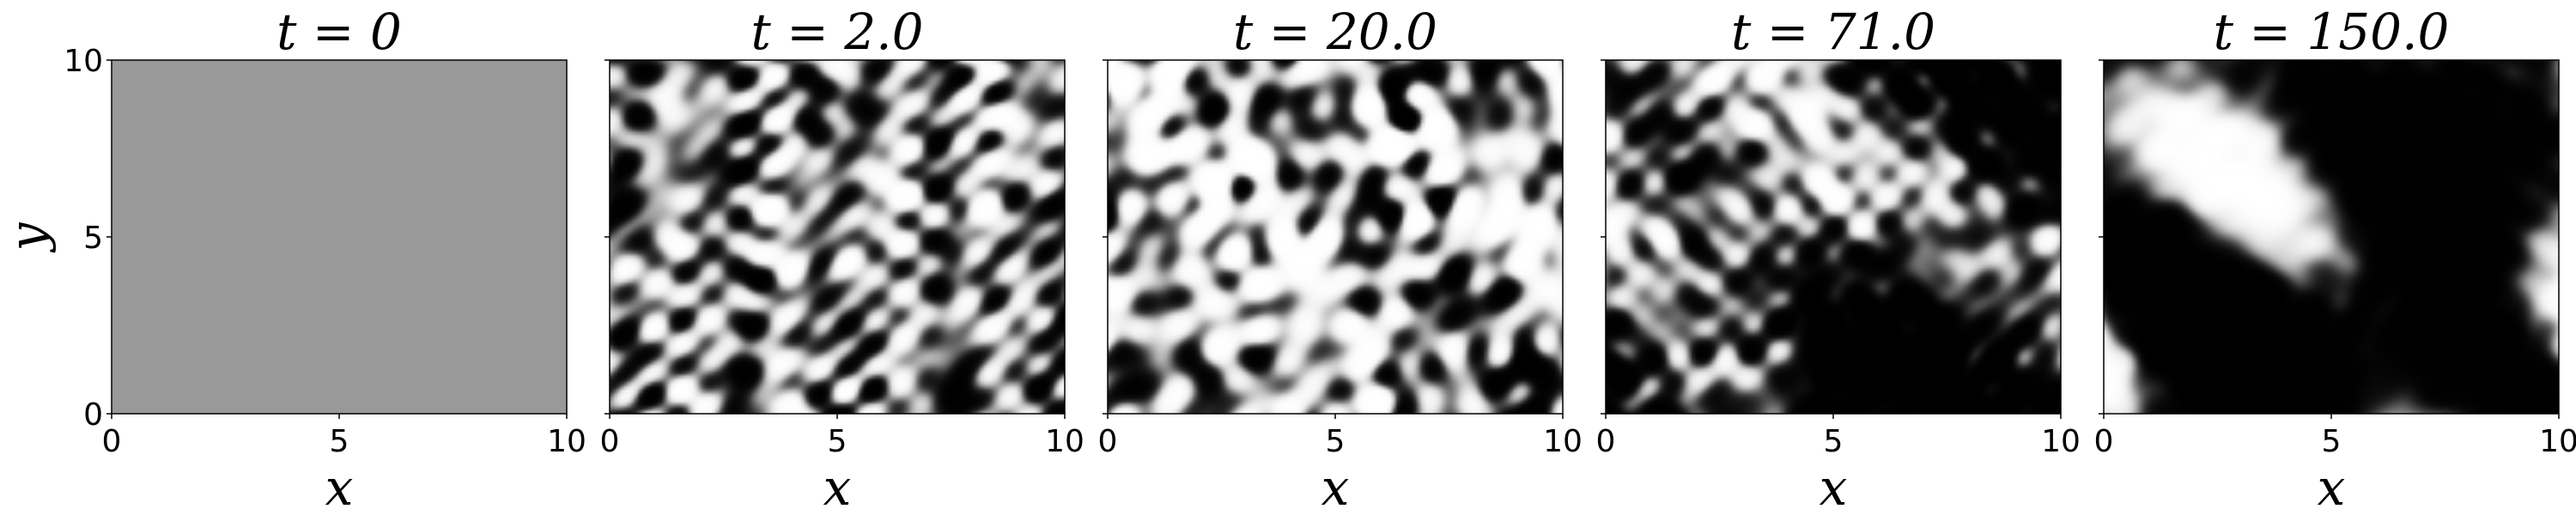 Image resolution: width=2576 pixels, height=515 pixels. Describe the element at coordinates (837, 32) in the screenshot. I see `panel-title: t = 2.0` at that location.